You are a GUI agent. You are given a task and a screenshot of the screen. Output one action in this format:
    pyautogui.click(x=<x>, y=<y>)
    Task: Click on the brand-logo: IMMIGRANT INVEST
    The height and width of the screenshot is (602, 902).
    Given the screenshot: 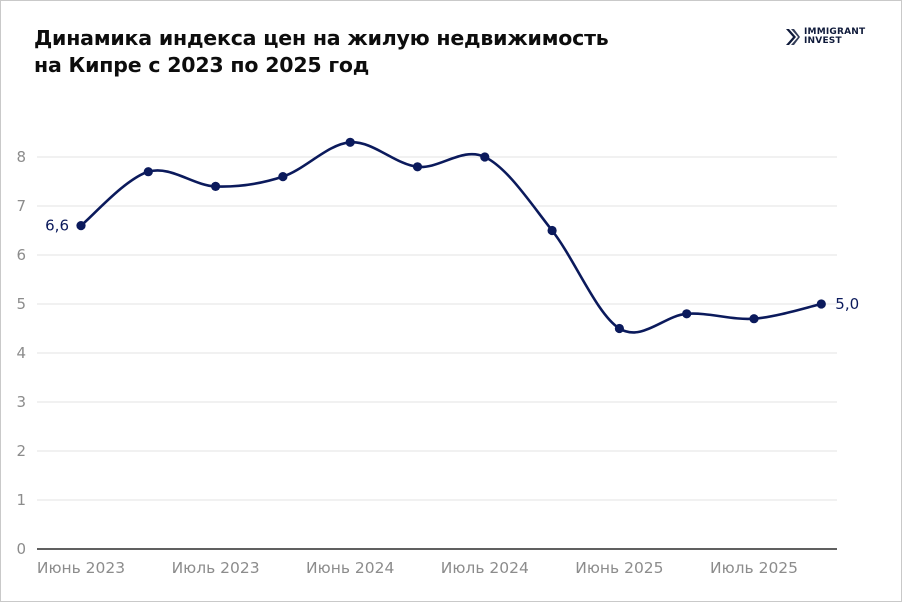 What is the action you would take?
    pyautogui.click(x=825, y=37)
    